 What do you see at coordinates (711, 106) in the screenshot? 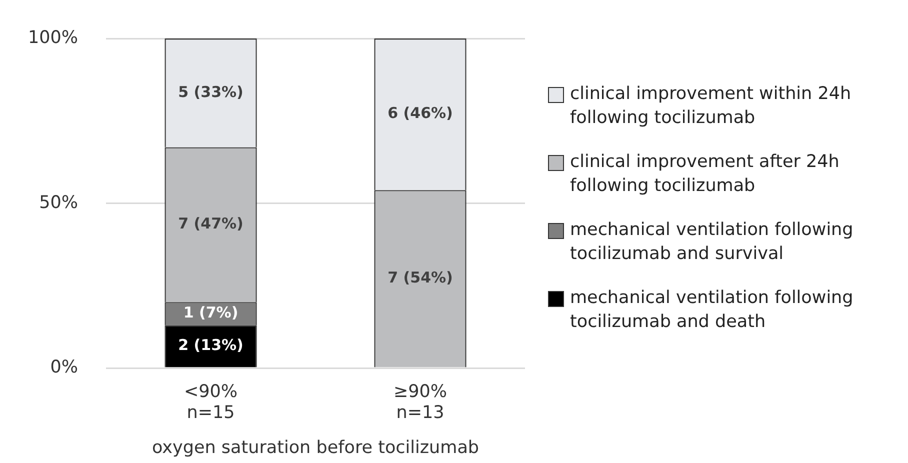
I see `legend-label: clinical improvement within 24h following tocilizumab` at bounding box center [711, 106].